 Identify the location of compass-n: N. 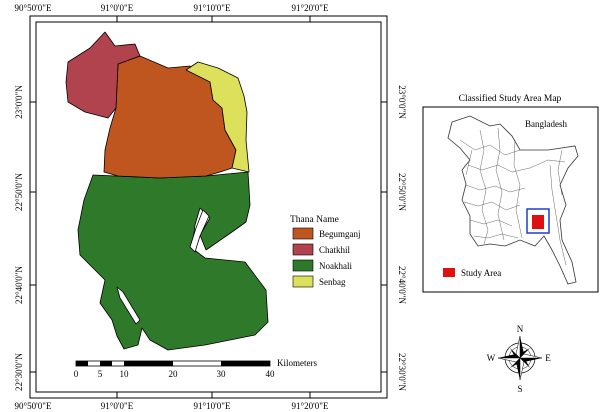
(520, 329).